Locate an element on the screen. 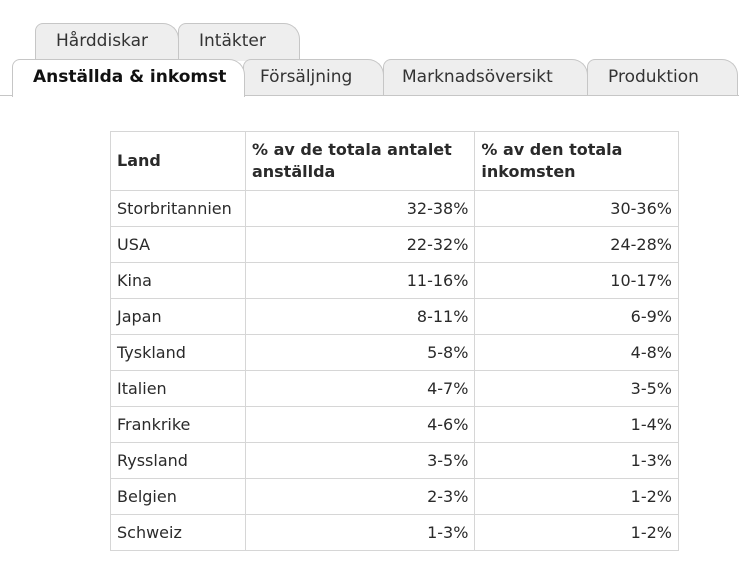 The width and height of the screenshot is (739, 570). table-row: Kina 11-16% 10-17% is located at coordinates (394, 280).